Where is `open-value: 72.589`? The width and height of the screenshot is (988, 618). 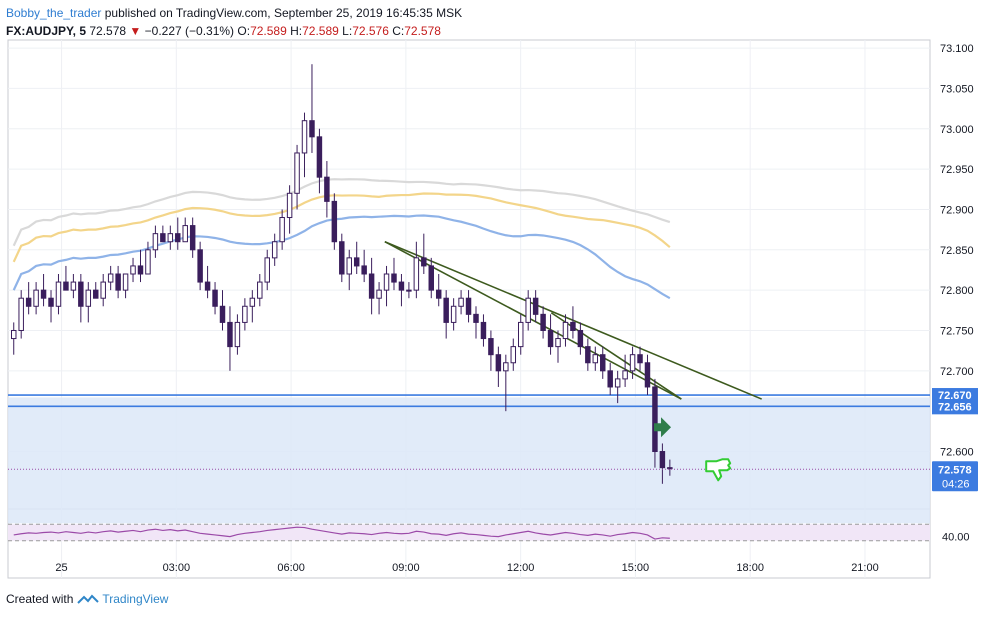
open-value: 72.589 is located at coordinates (268, 31).